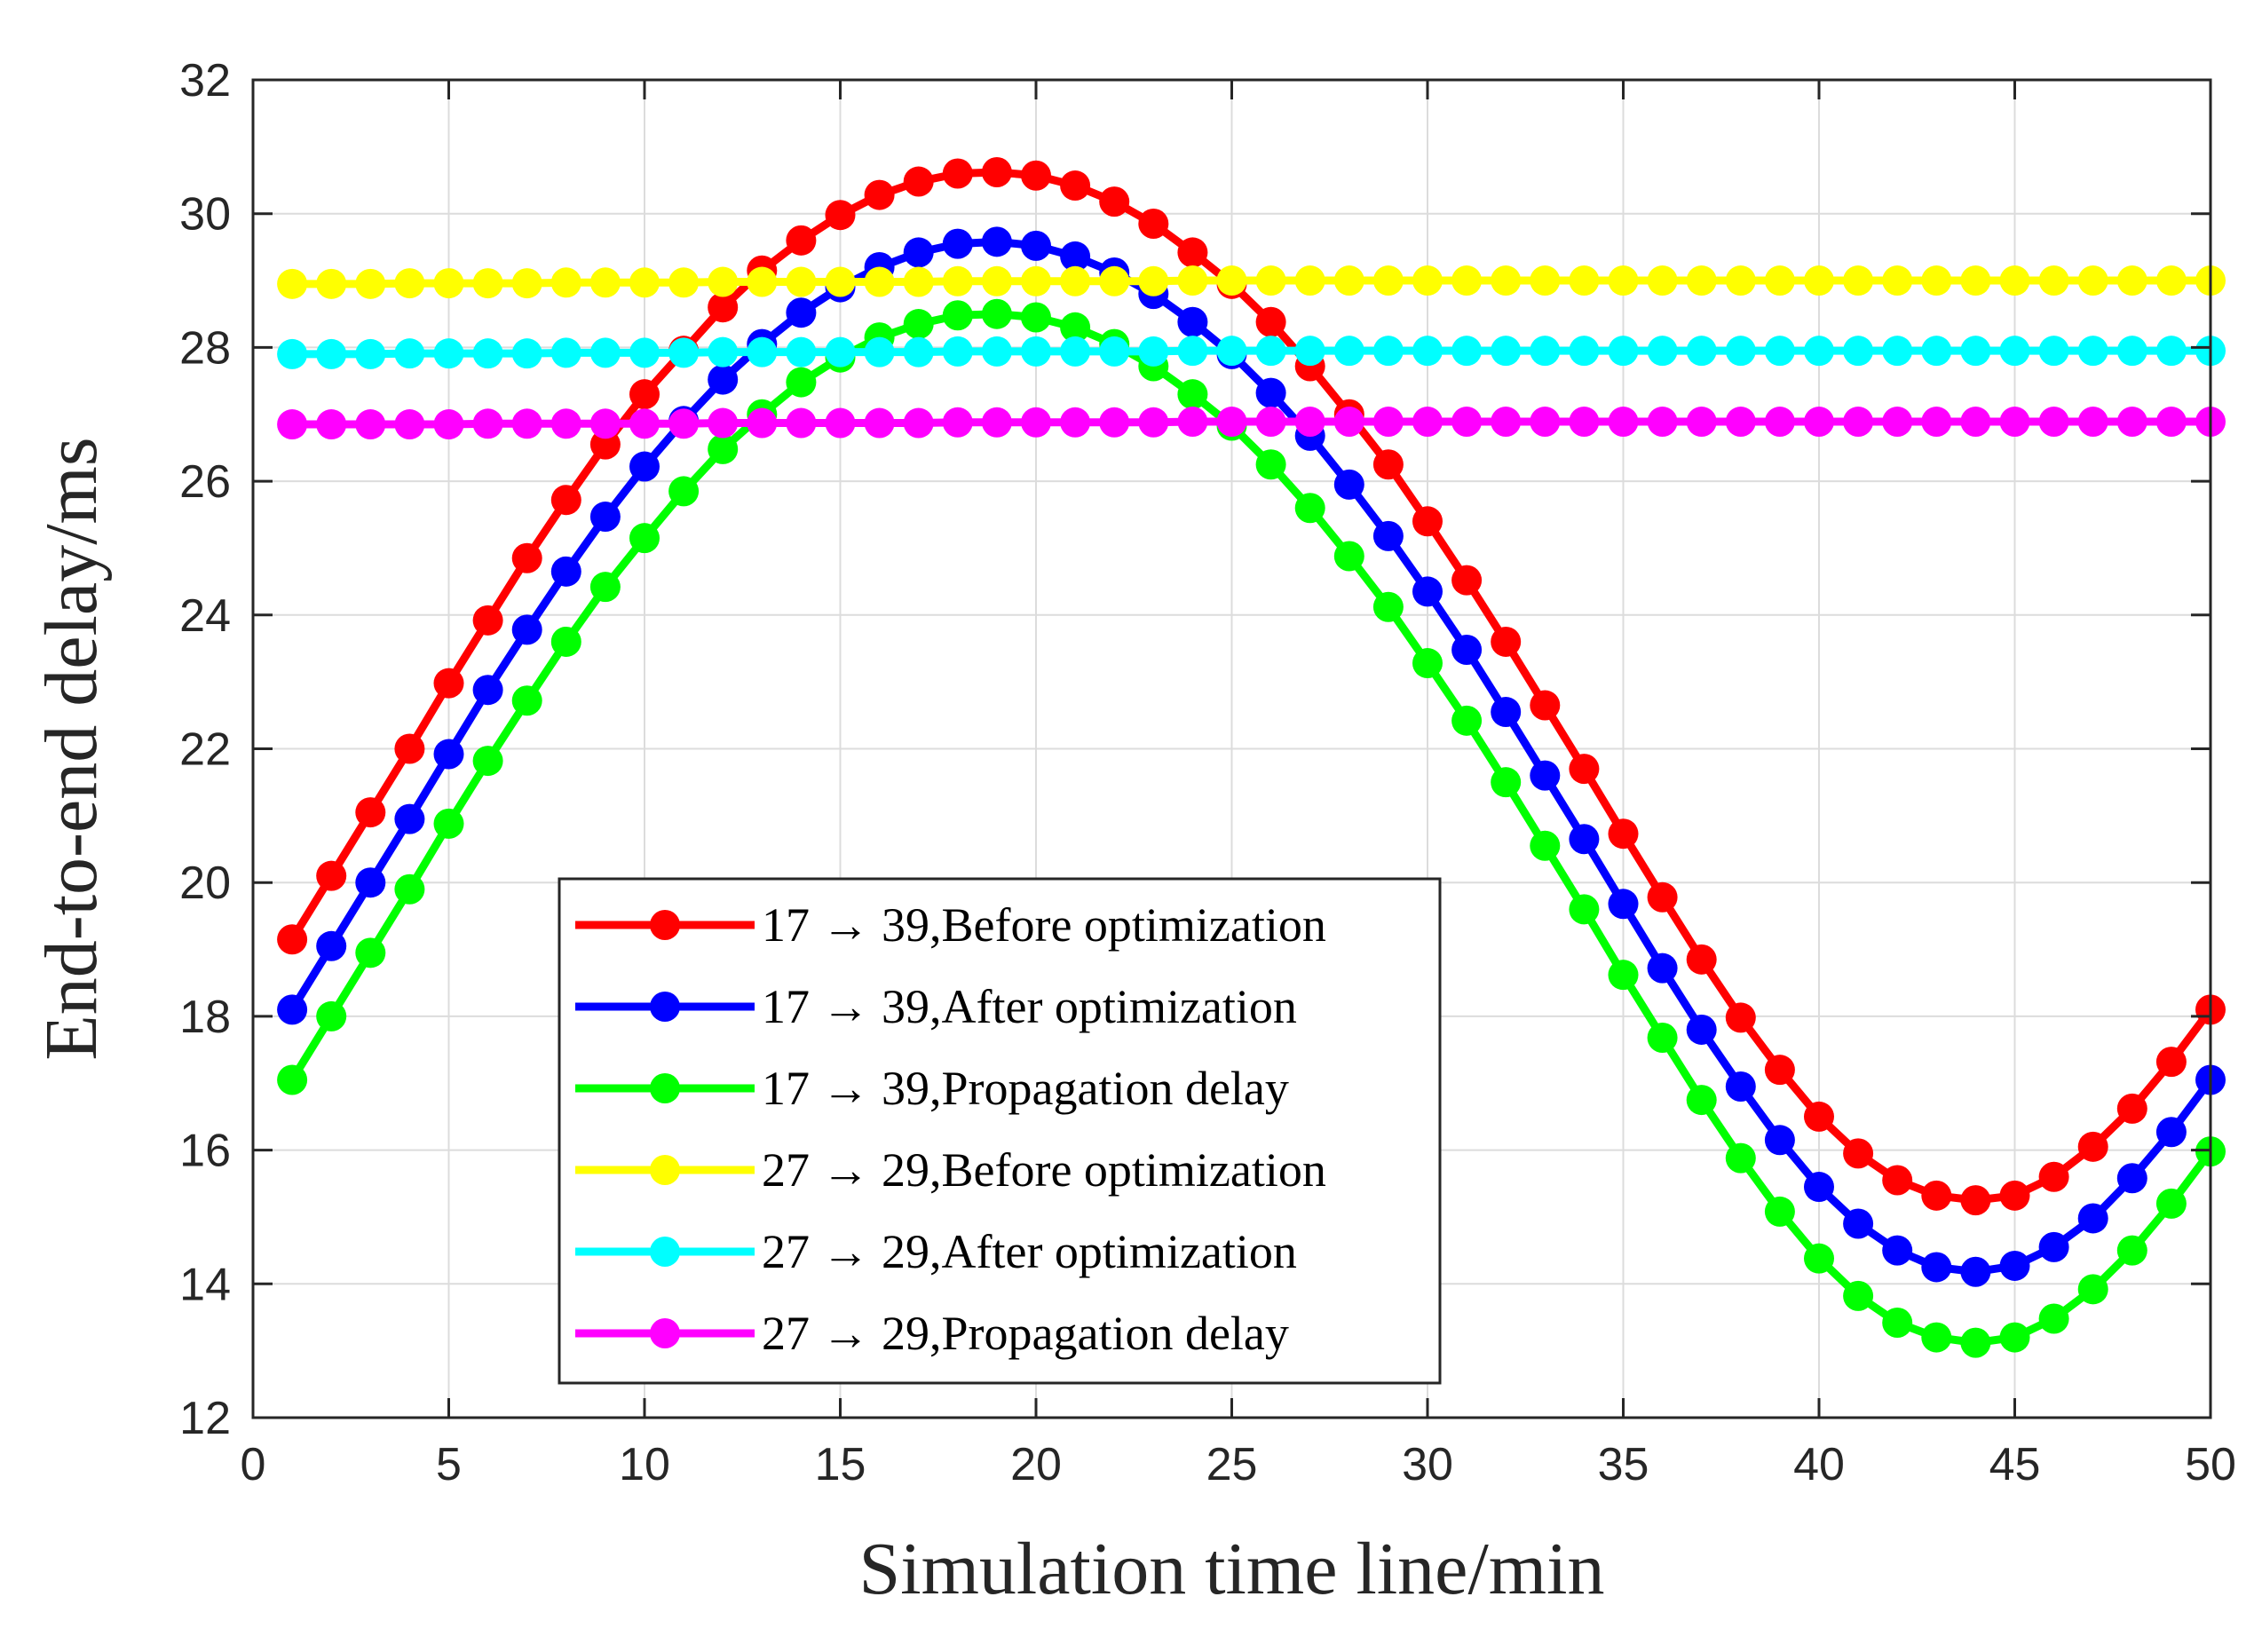 The image size is (2262, 1652). What do you see at coordinates (205, 883) in the screenshot?
I see `y-tick-label: 20` at bounding box center [205, 883].